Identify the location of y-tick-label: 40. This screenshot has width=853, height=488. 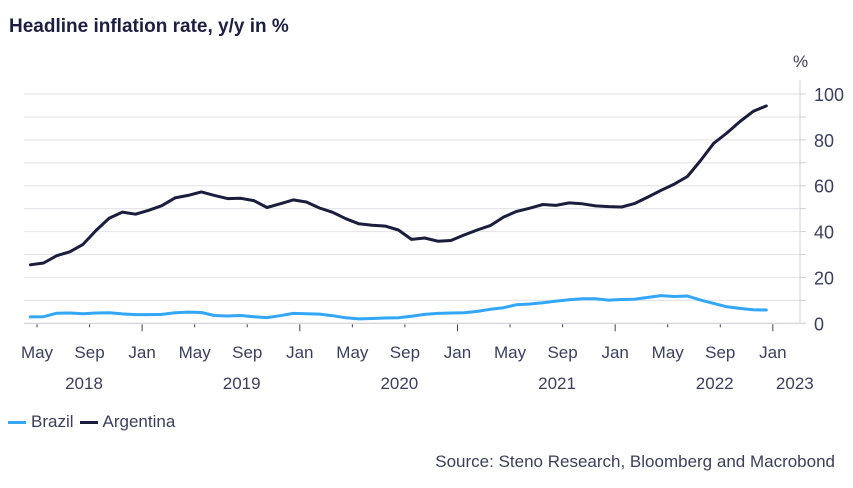
(824, 233).